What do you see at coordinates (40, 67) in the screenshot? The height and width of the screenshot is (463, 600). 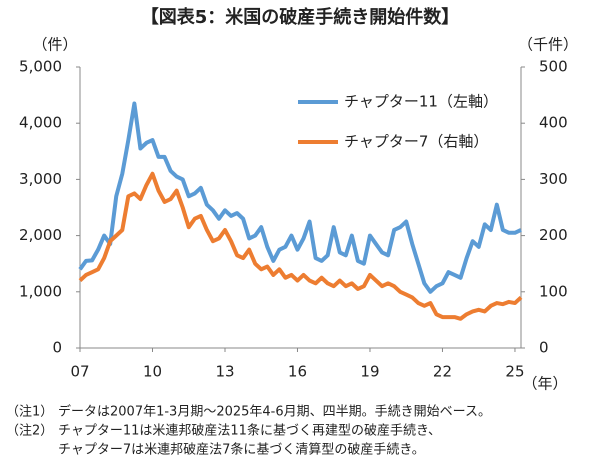 I see `y-tick-label: 5,000` at bounding box center [40, 67].